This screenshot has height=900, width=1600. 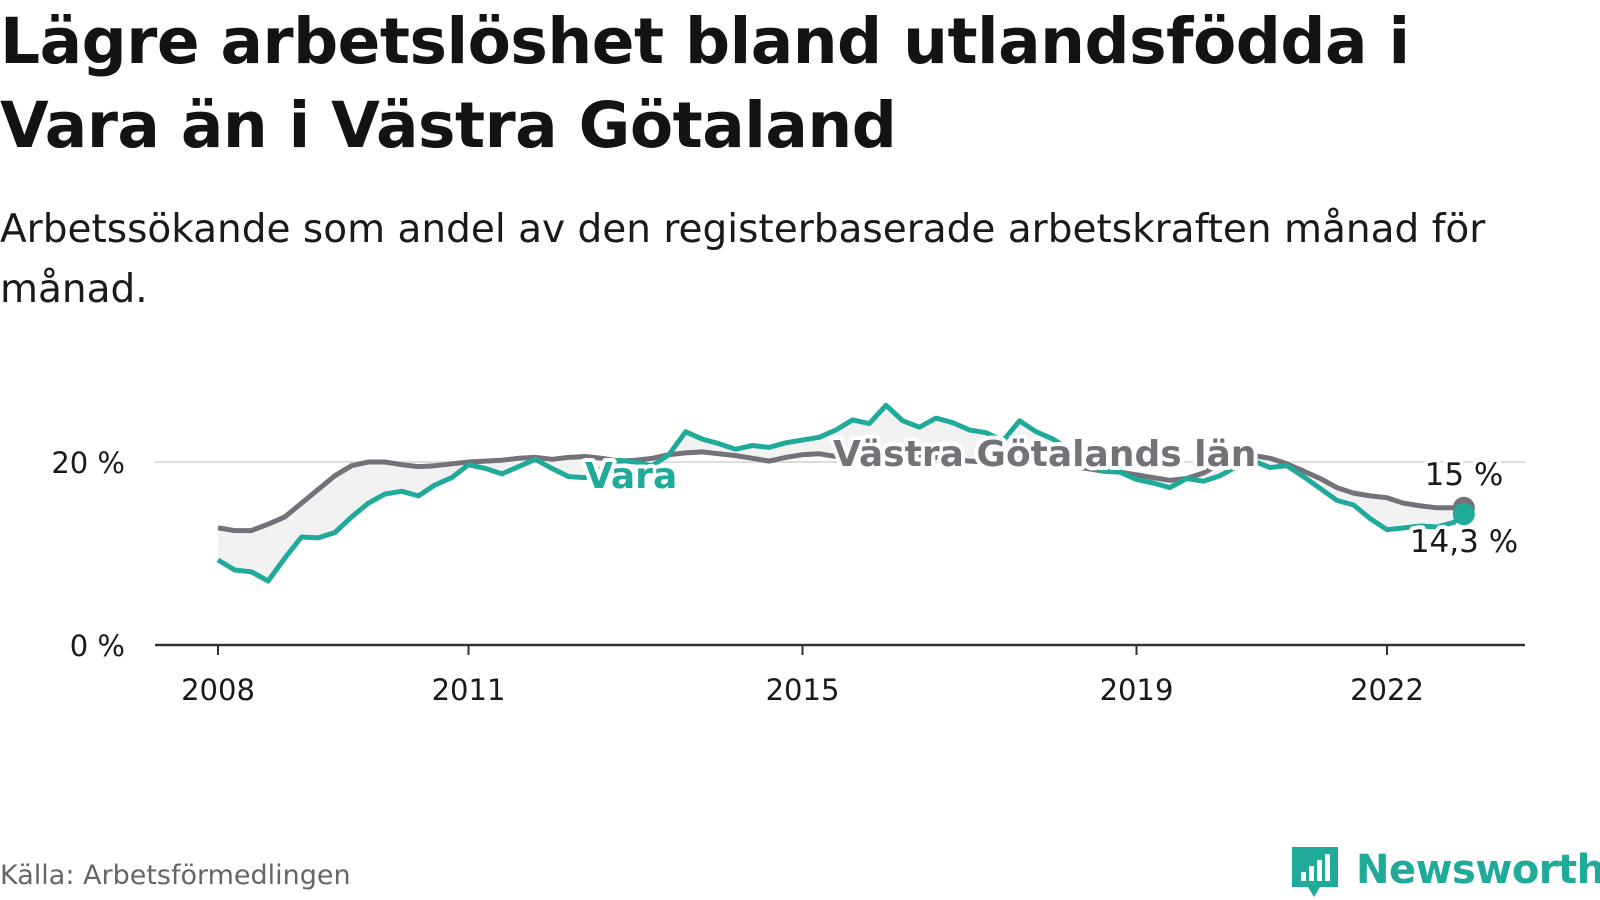 I want to click on x-tick-label: 2015, so click(x=803, y=690).